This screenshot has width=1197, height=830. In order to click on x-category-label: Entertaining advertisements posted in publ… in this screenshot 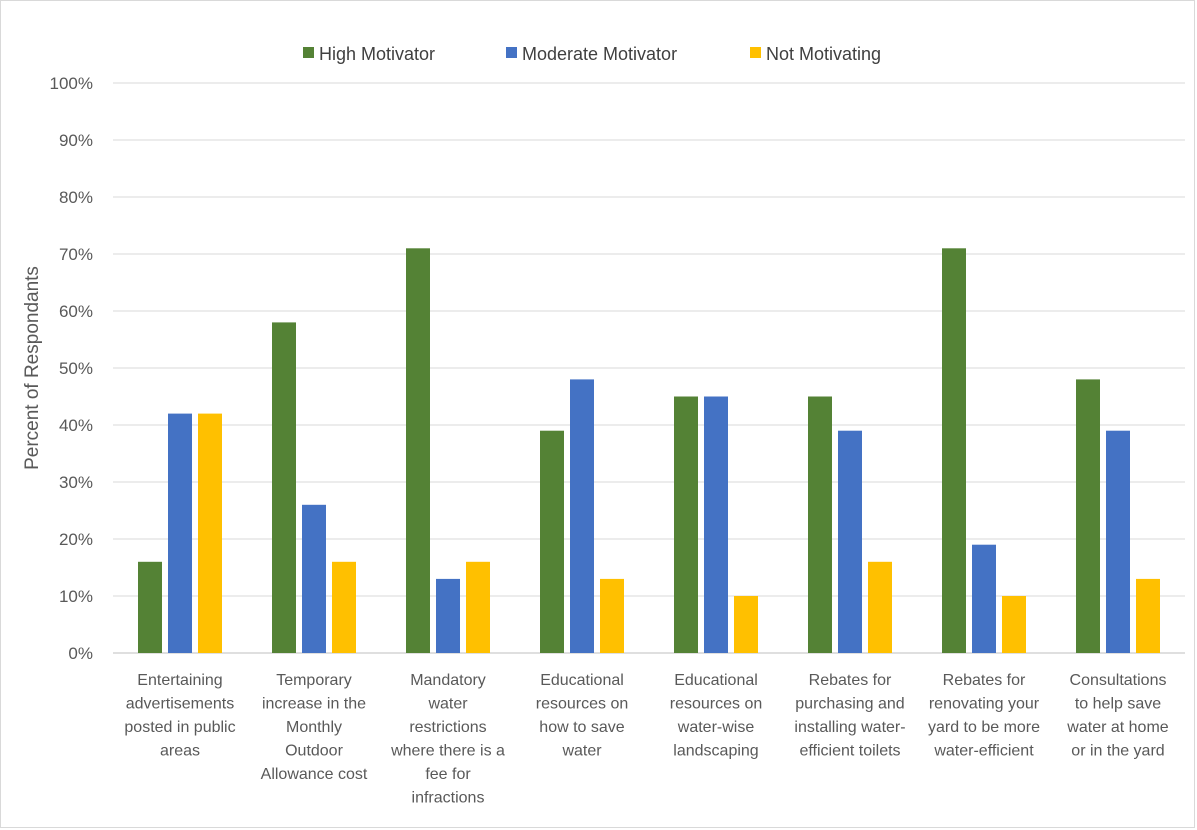, I will do `click(179, 716)`.